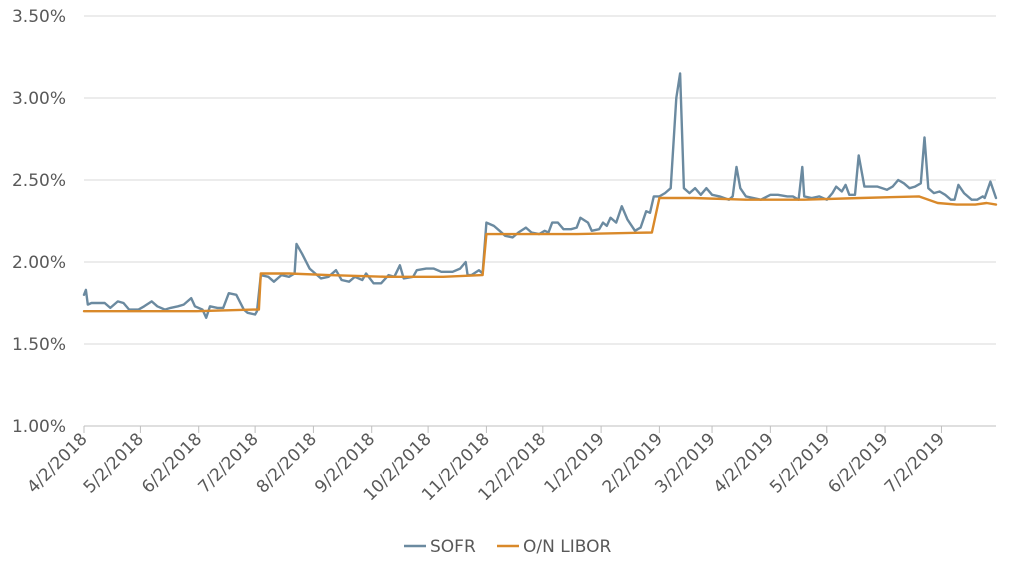 The height and width of the screenshot is (576, 1024). I want to click on x-tick-label: 4/2/2019, so click(744, 463).